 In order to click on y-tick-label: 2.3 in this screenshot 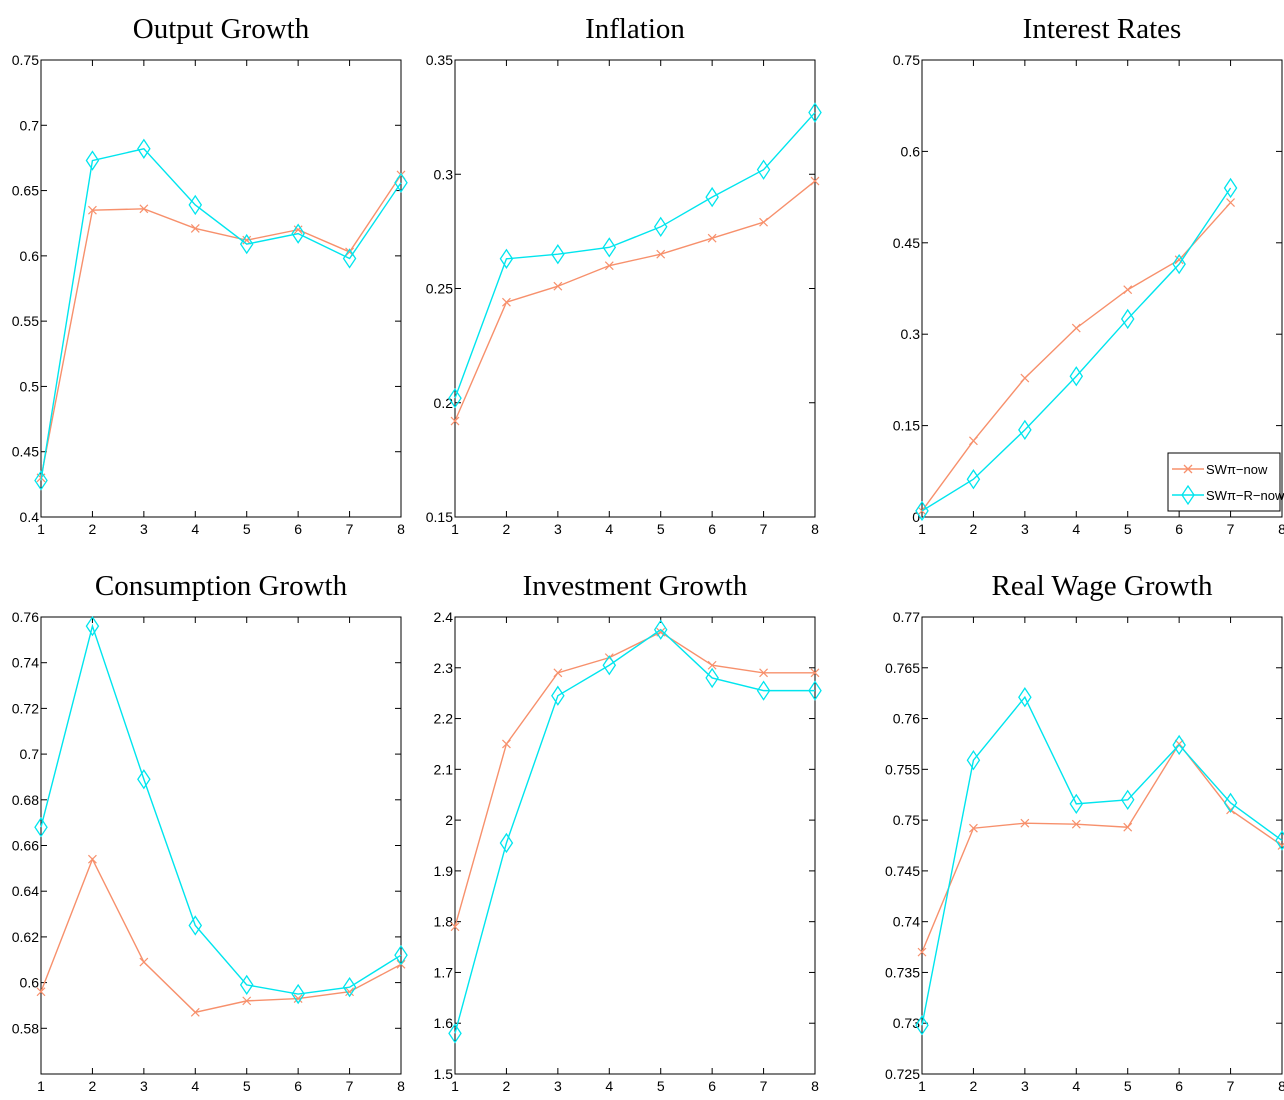, I will do `click(444, 668)`.